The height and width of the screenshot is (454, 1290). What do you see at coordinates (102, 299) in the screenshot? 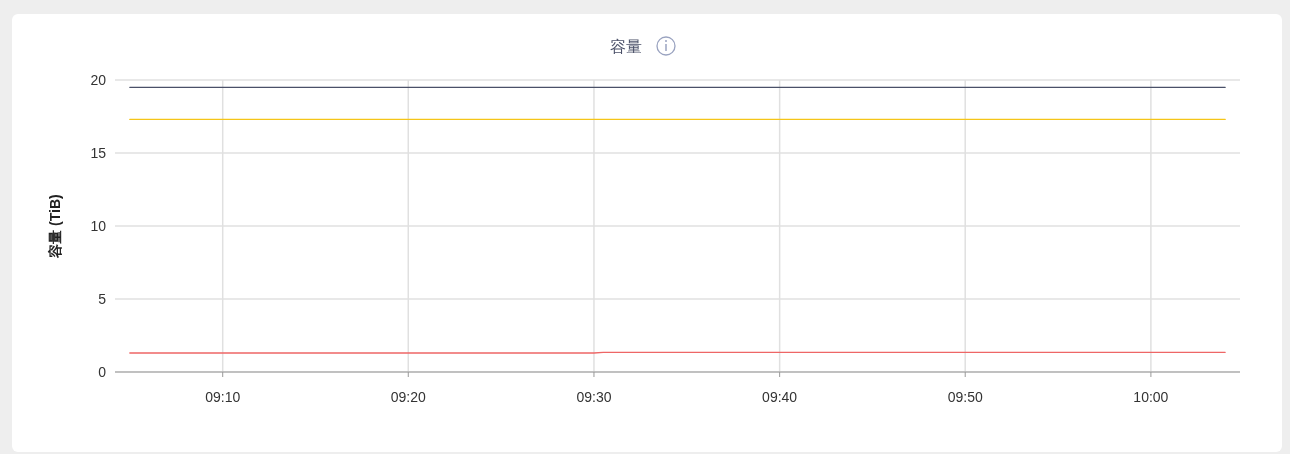
I see `y-tick-label: 5` at bounding box center [102, 299].